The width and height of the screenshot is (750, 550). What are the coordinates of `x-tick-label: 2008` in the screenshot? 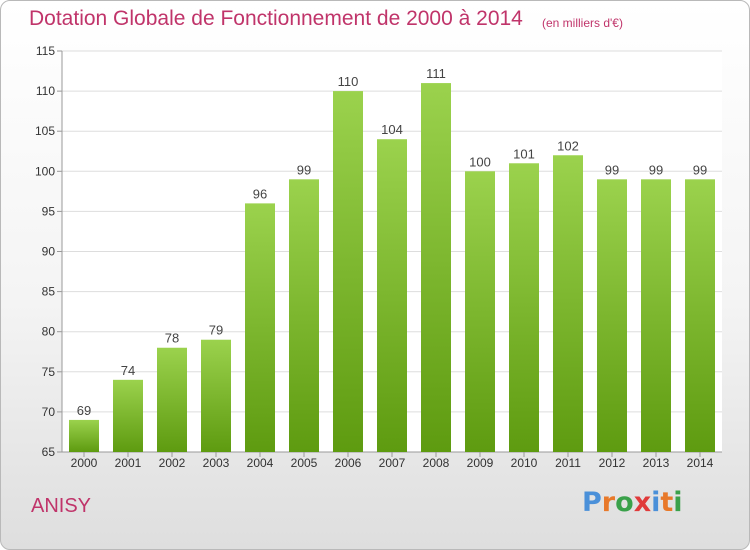 It's located at (436, 463).